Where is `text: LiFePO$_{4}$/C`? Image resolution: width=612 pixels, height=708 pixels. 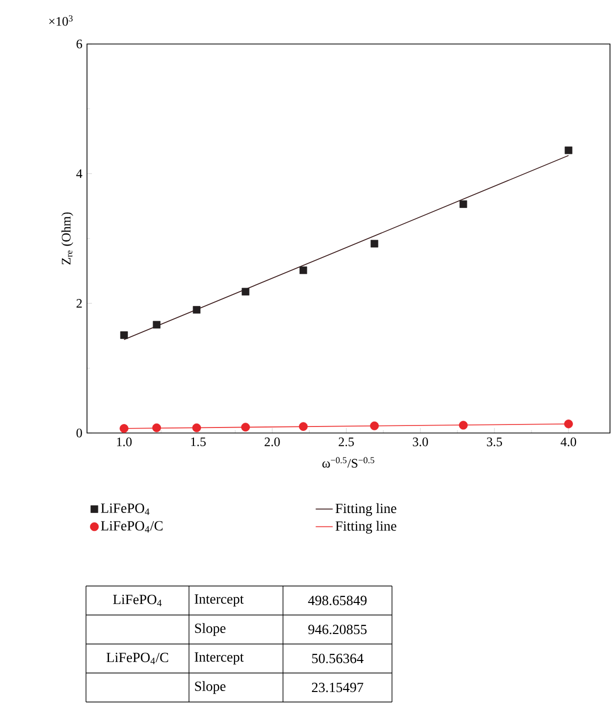
text: LiFePO$_{4}$/C is located at coordinates (137, 658).